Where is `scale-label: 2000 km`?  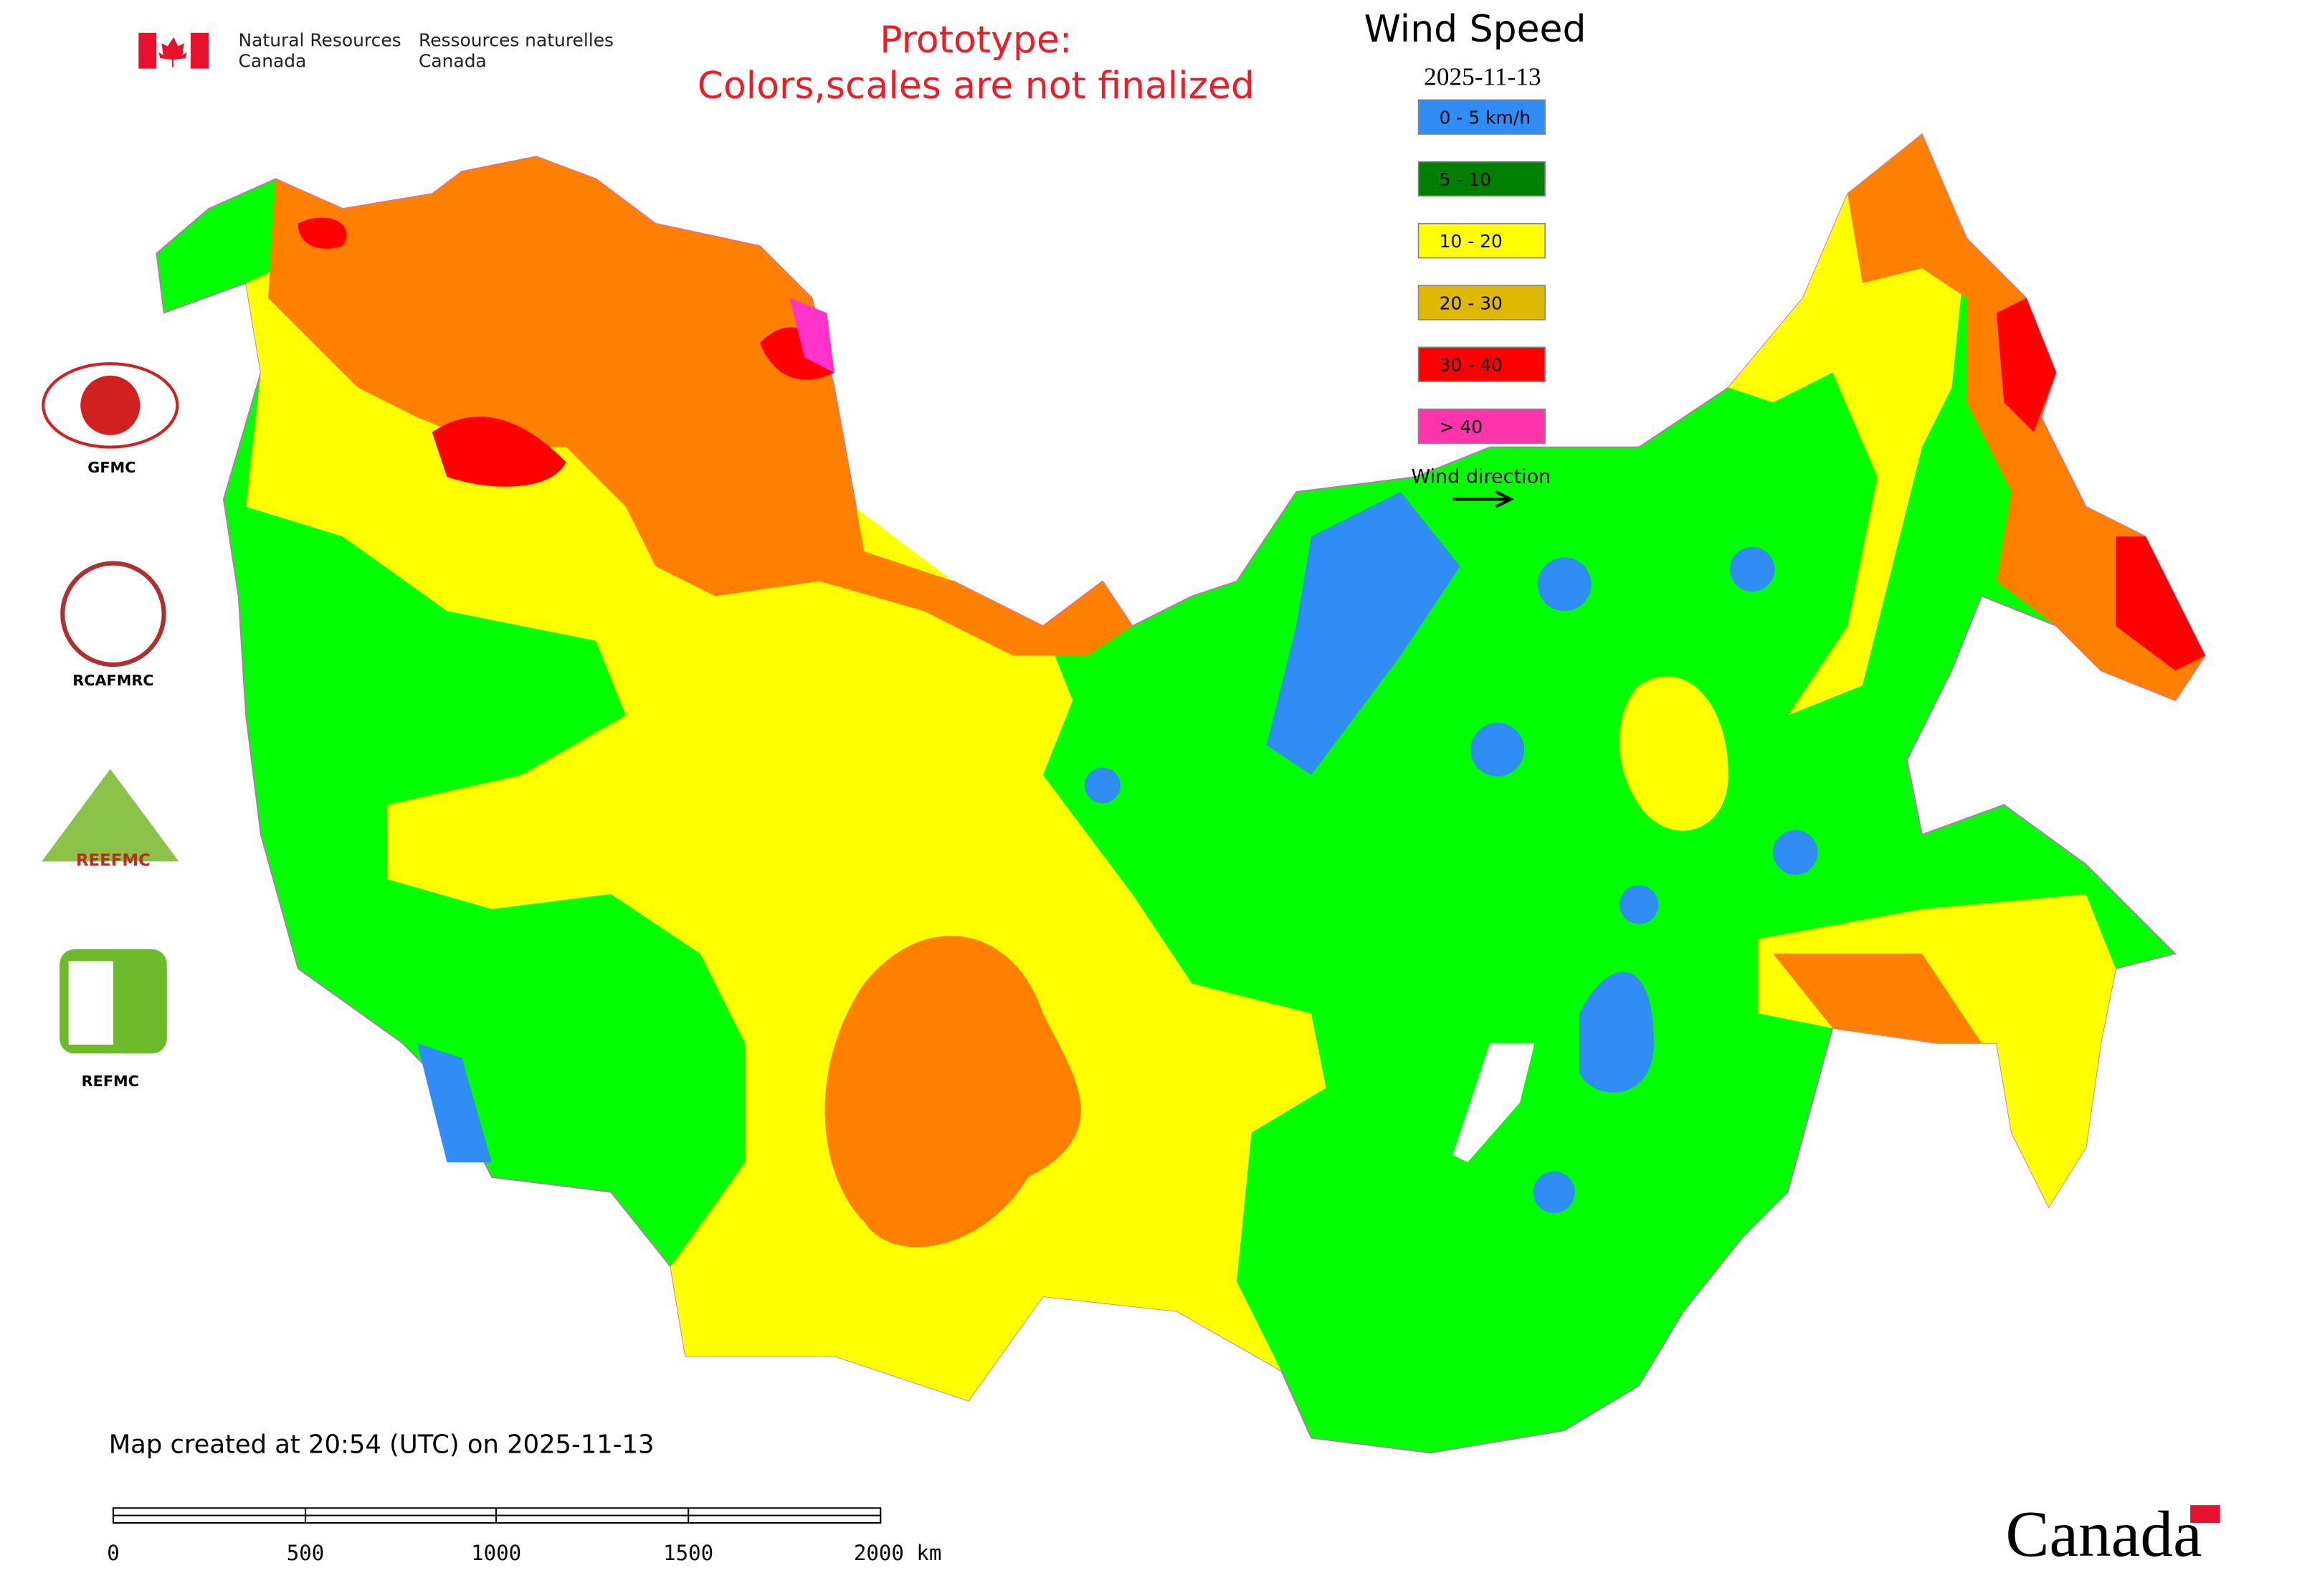 scale-label: 2000 km is located at coordinates (898, 1553).